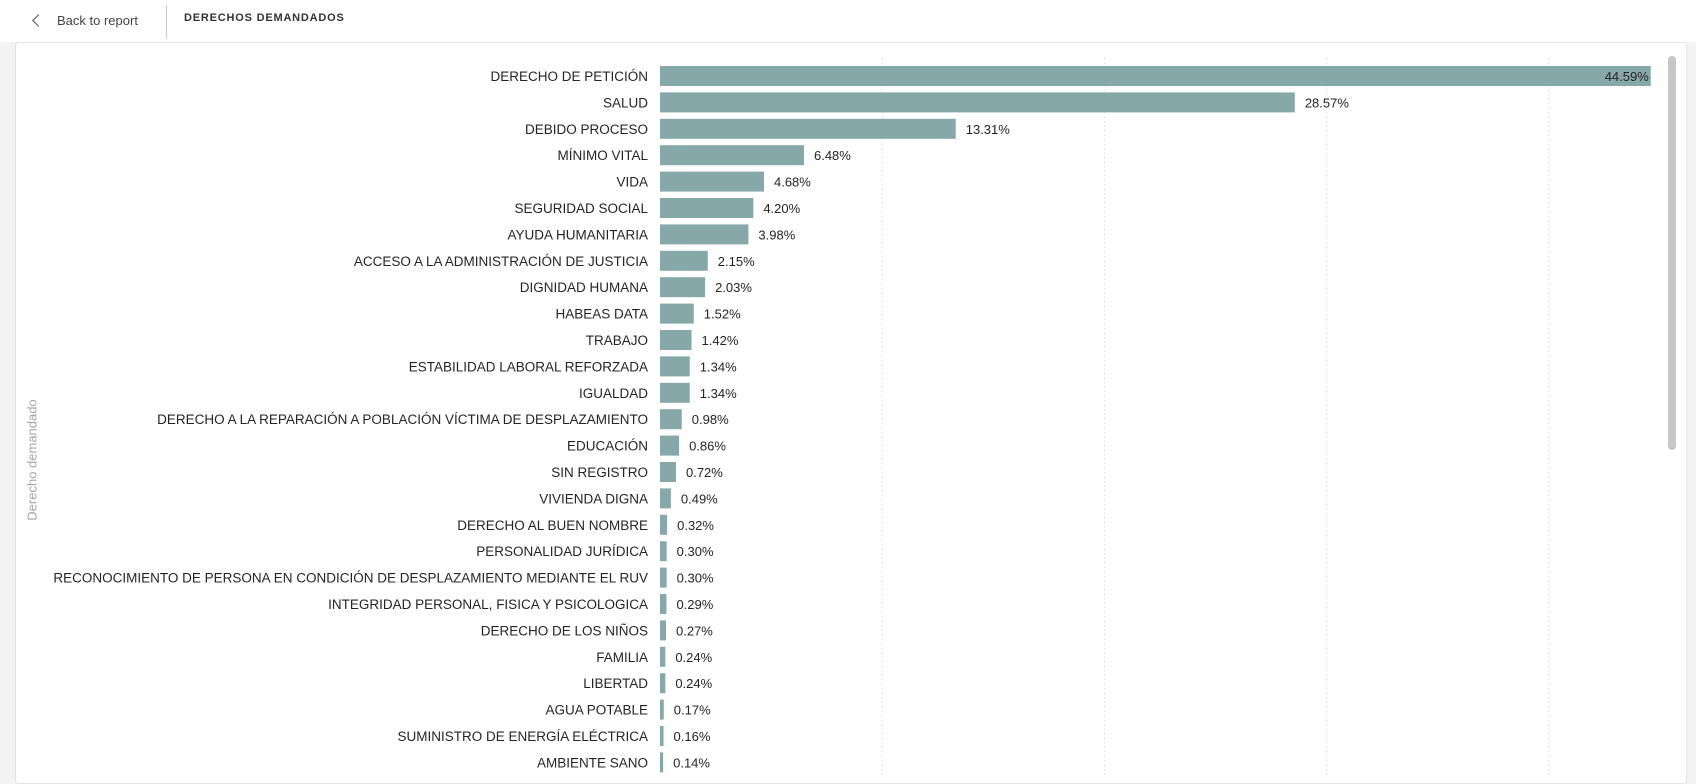  Describe the element at coordinates (613, 393) in the screenshot. I see `category-label: IGUALDAD` at that location.